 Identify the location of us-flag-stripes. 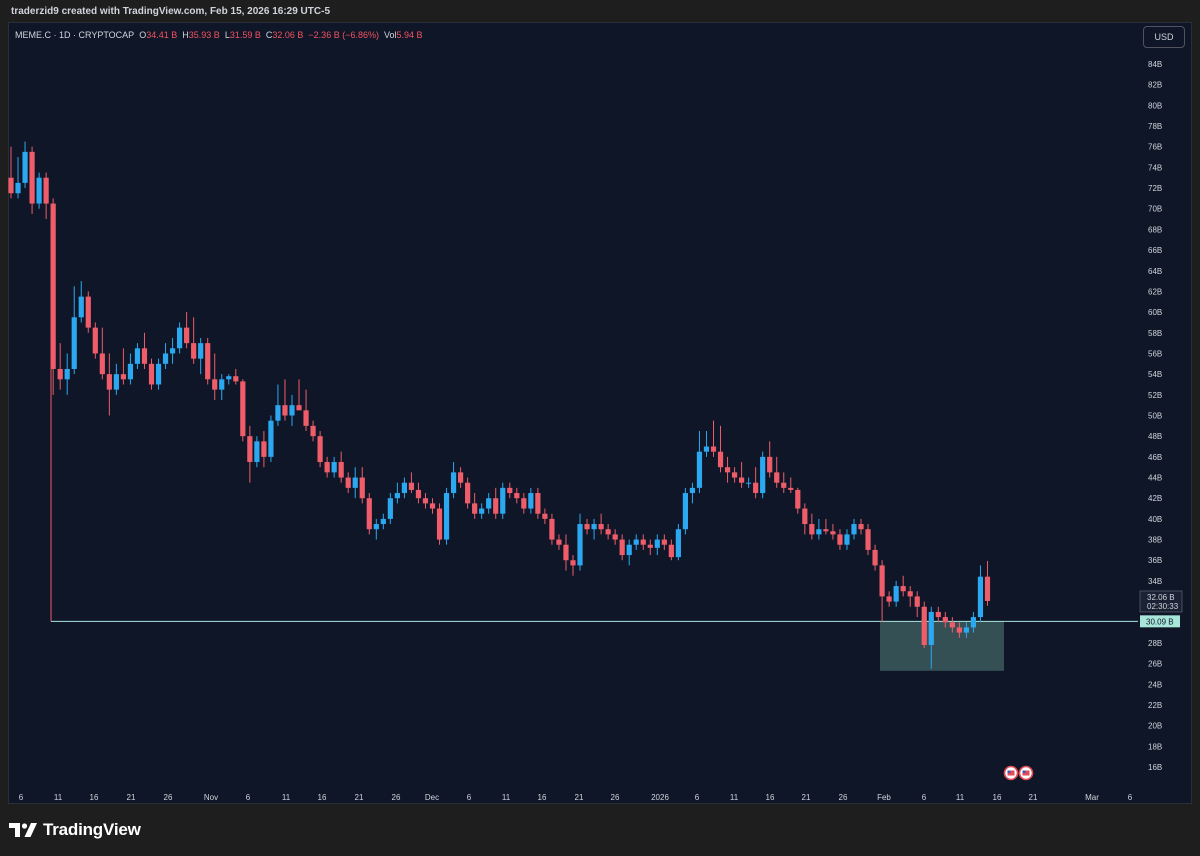
(1011, 773).